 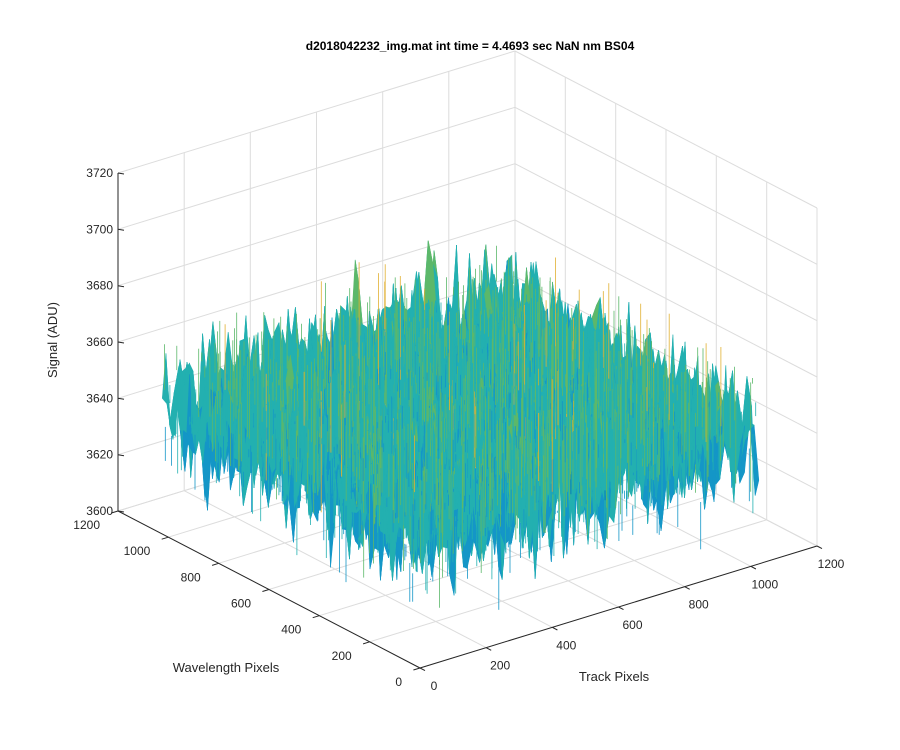 What do you see at coordinates (755, 460) in the screenshot?
I see `surface-cell` at bounding box center [755, 460].